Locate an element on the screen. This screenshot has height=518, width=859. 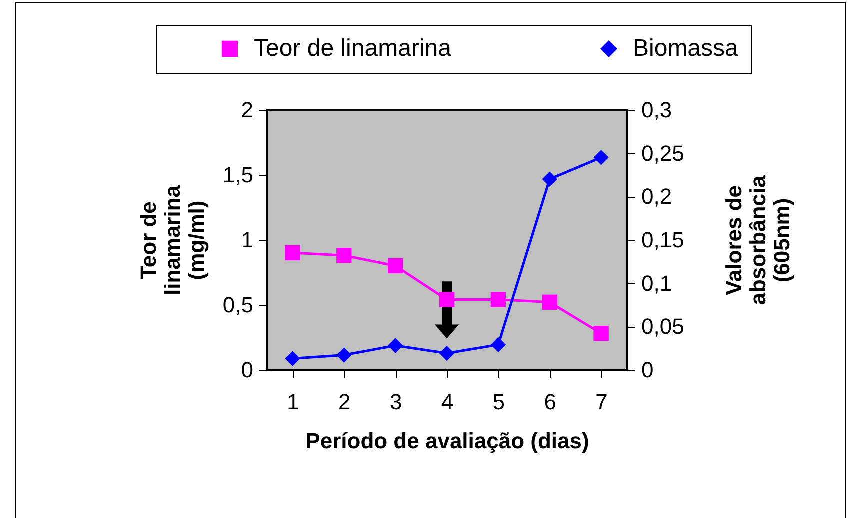
x-tick-label: 1 is located at coordinates (293, 402).